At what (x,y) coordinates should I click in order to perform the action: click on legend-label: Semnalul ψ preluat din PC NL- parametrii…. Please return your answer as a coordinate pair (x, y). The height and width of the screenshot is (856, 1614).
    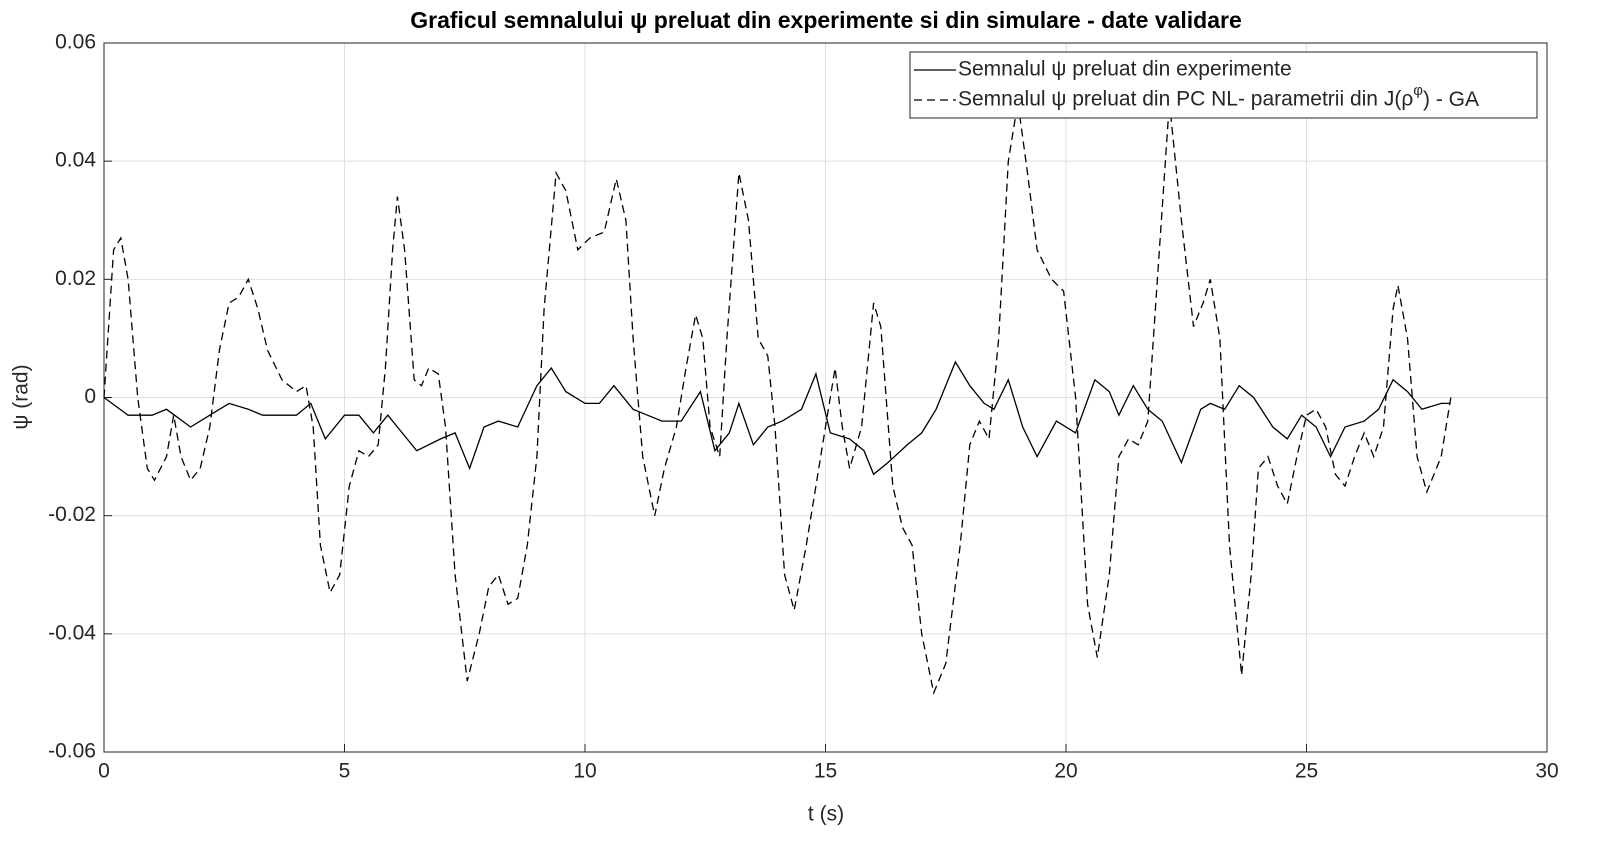
    Looking at the image, I should click on (1218, 96).